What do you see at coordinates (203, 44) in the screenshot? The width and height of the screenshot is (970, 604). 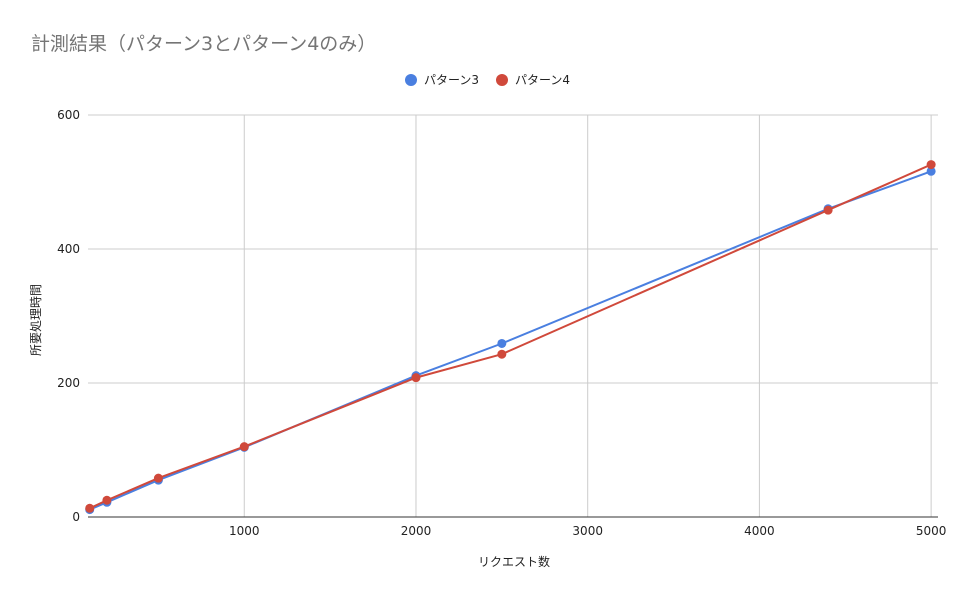 I see `chart-title: 計測結果（パターン3とパターン4のみ）` at bounding box center [203, 44].